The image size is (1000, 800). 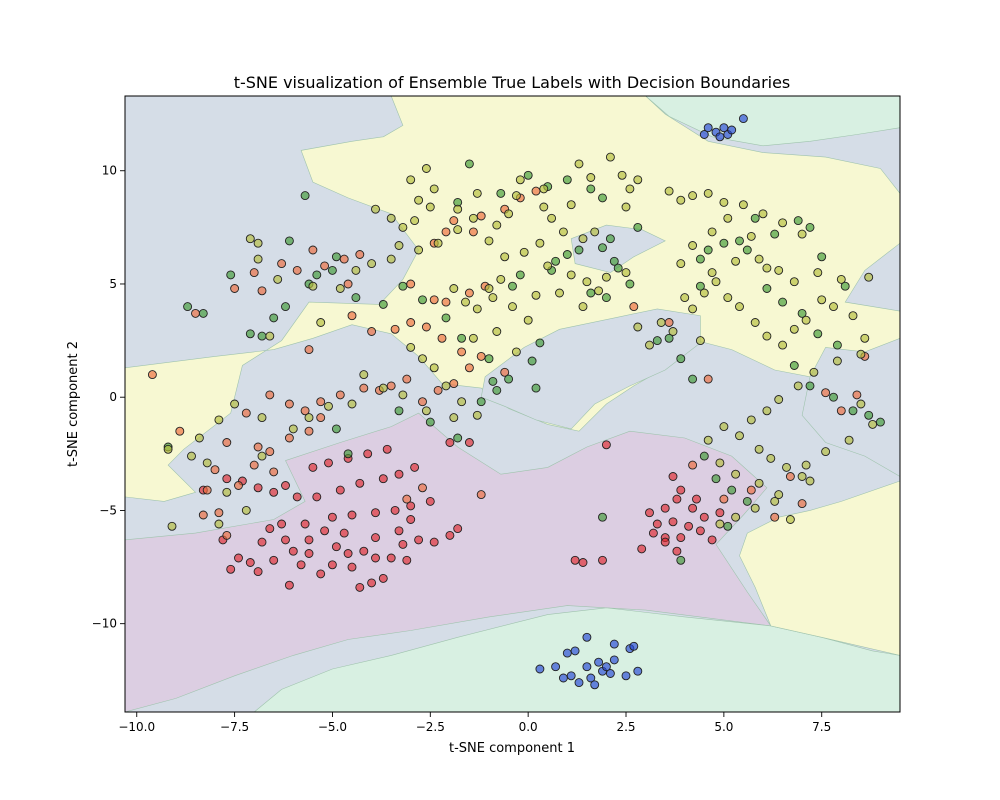 What do you see at coordinates (723, 727) in the screenshot?
I see `x-tick-label: 5.0` at bounding box center [723, 727].